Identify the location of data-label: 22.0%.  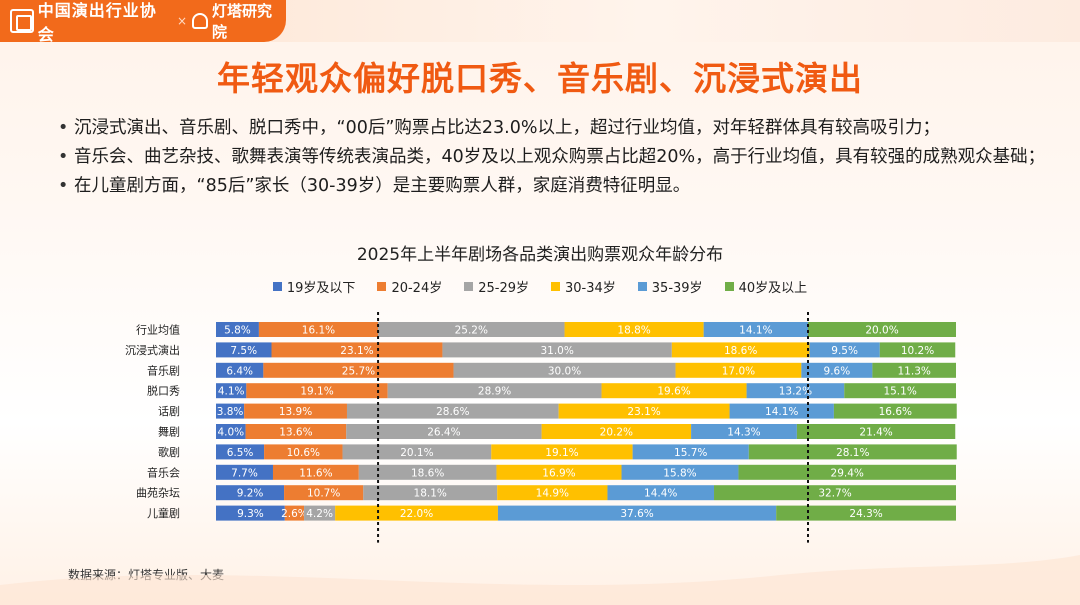
(416, 514).